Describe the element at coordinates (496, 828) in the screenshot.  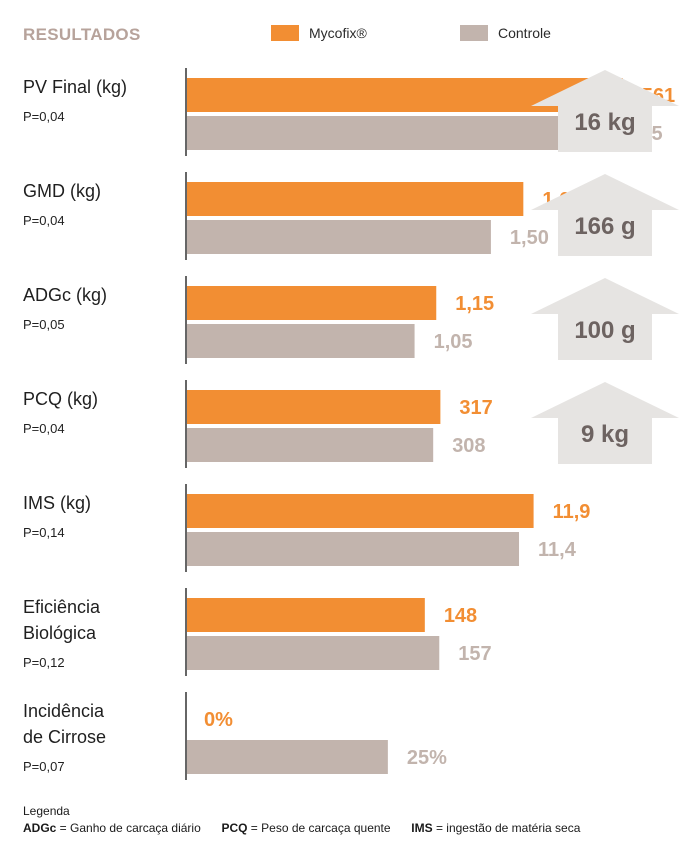
I see `footnote-item-ims: IMS = ingestão de matéria seca` at that location.